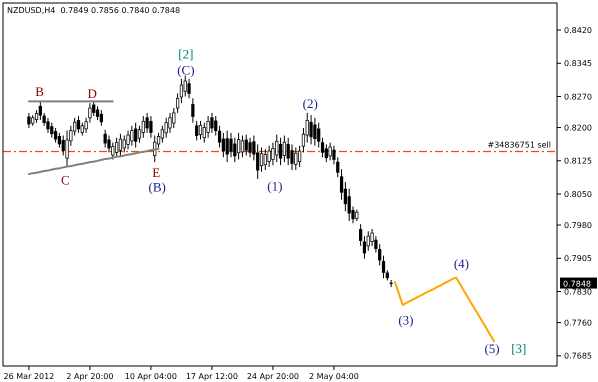  What do you see at coordinates (518, 348) in the screenshot?
I see `annotation: [3]` at bounding box center [518, 348].